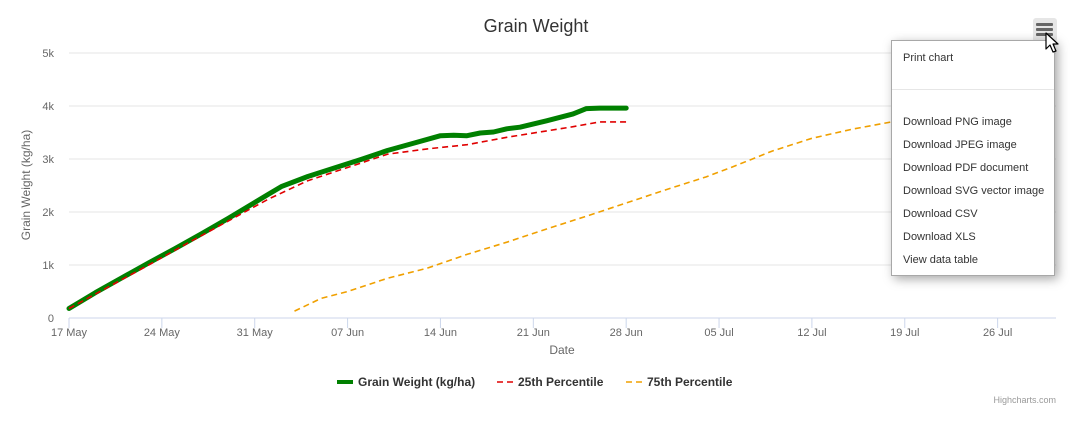 The height and width of the screenshot is (429, 1070). What do you see at coordinates (973, 89) in the screenshot?
I see `menu-separator` at bounding box center [973, 89].